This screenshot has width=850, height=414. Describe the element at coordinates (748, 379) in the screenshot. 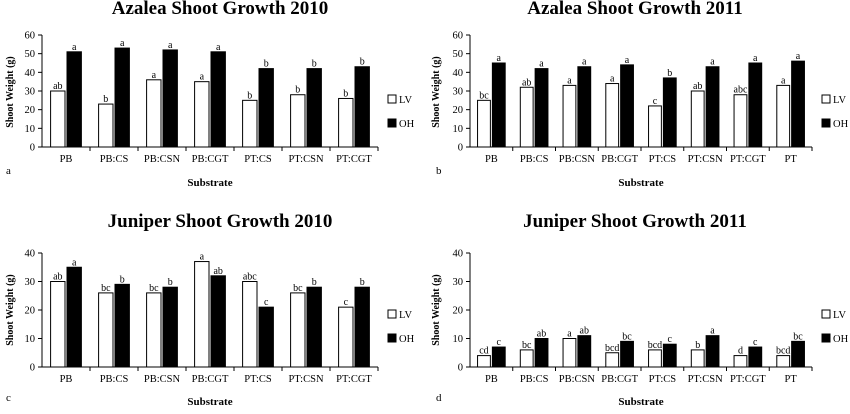

I see `x-tick-label: PT:CGT` at that location.